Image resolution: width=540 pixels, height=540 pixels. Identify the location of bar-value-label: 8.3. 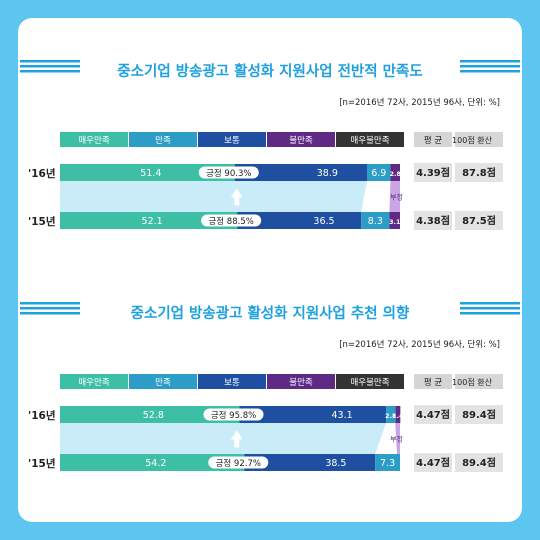
(375, 221).